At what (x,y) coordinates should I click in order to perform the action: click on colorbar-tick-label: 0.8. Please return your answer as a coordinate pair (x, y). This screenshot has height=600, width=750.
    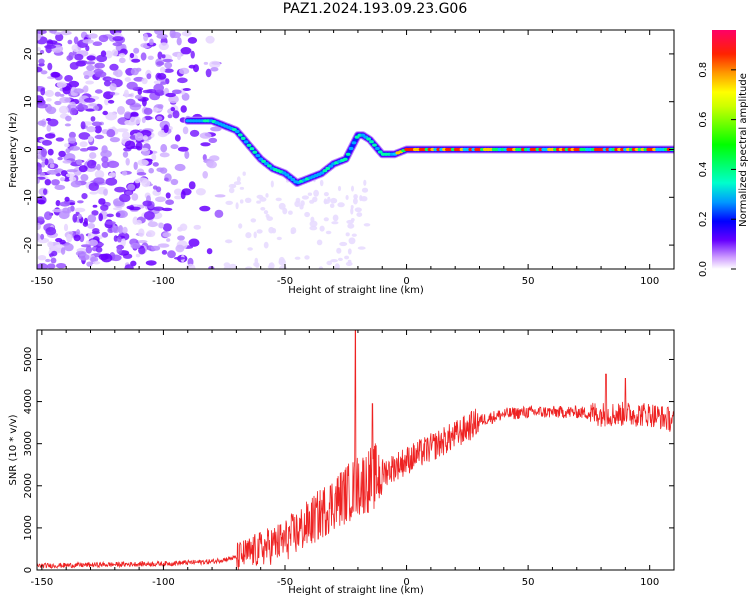
    Looking at the image, I should click on (703, 70).